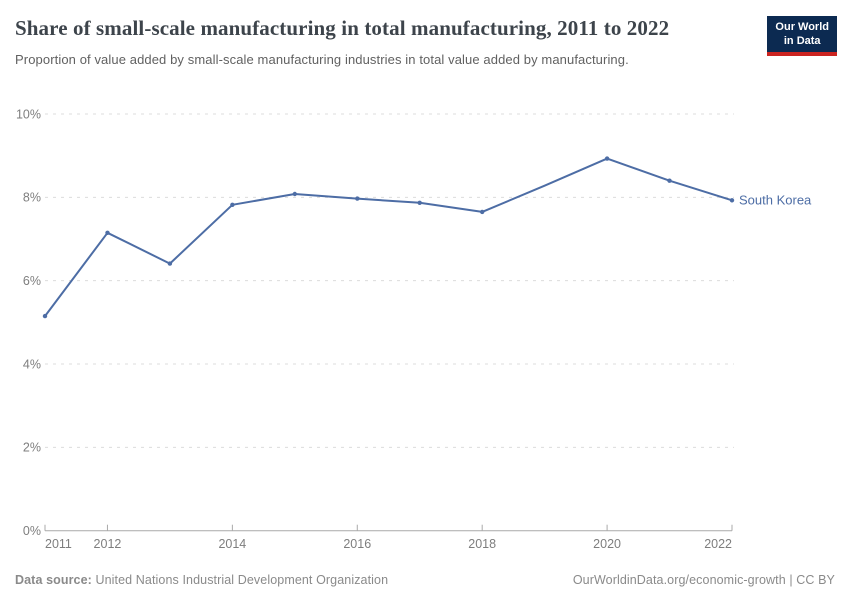 The width and height of the screenshot is (850, 600). I want to click on y-tick-label: 2%, so click(32, 448).